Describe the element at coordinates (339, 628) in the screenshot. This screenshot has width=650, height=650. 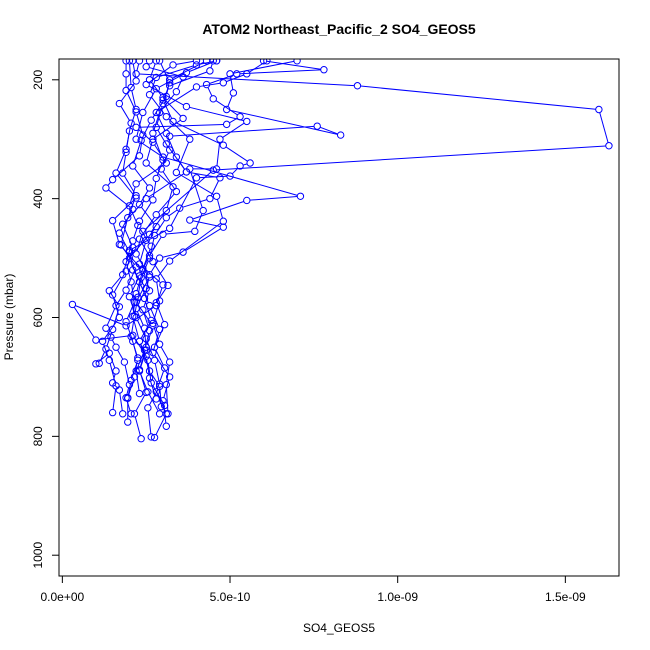
I see `x-axis-label: SO4_GEOS5` at that location.